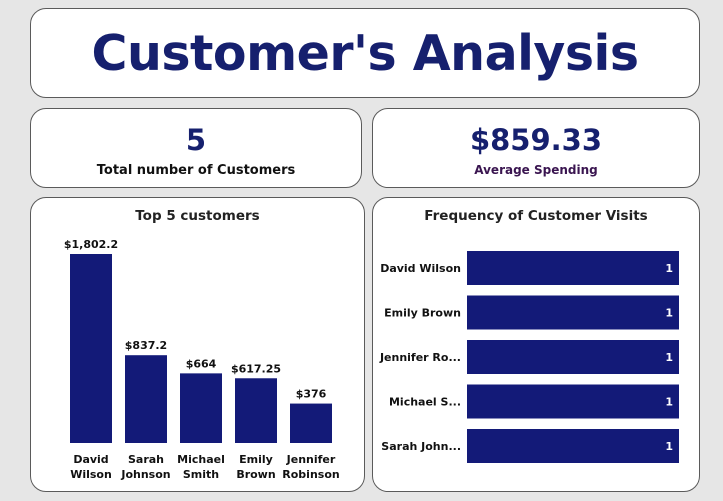  What do you see at coordinates (255, 474) in the screenshot?
I see `x-tick-label: Brown` at bounding box center [255, 474].